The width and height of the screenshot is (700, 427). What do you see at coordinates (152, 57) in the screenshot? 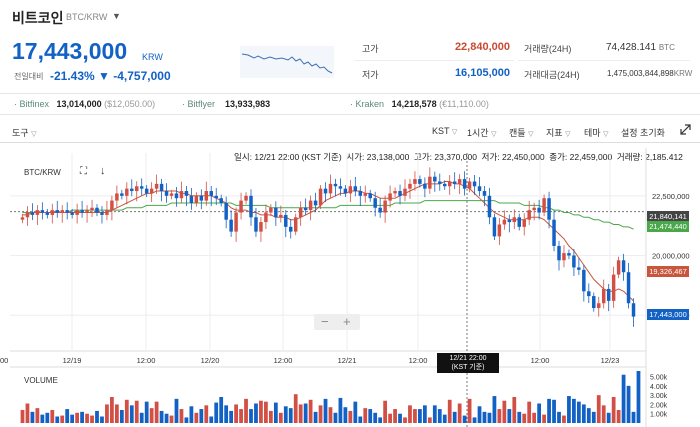
I see `price-currency: KRW` at bounding box center [152, 57].